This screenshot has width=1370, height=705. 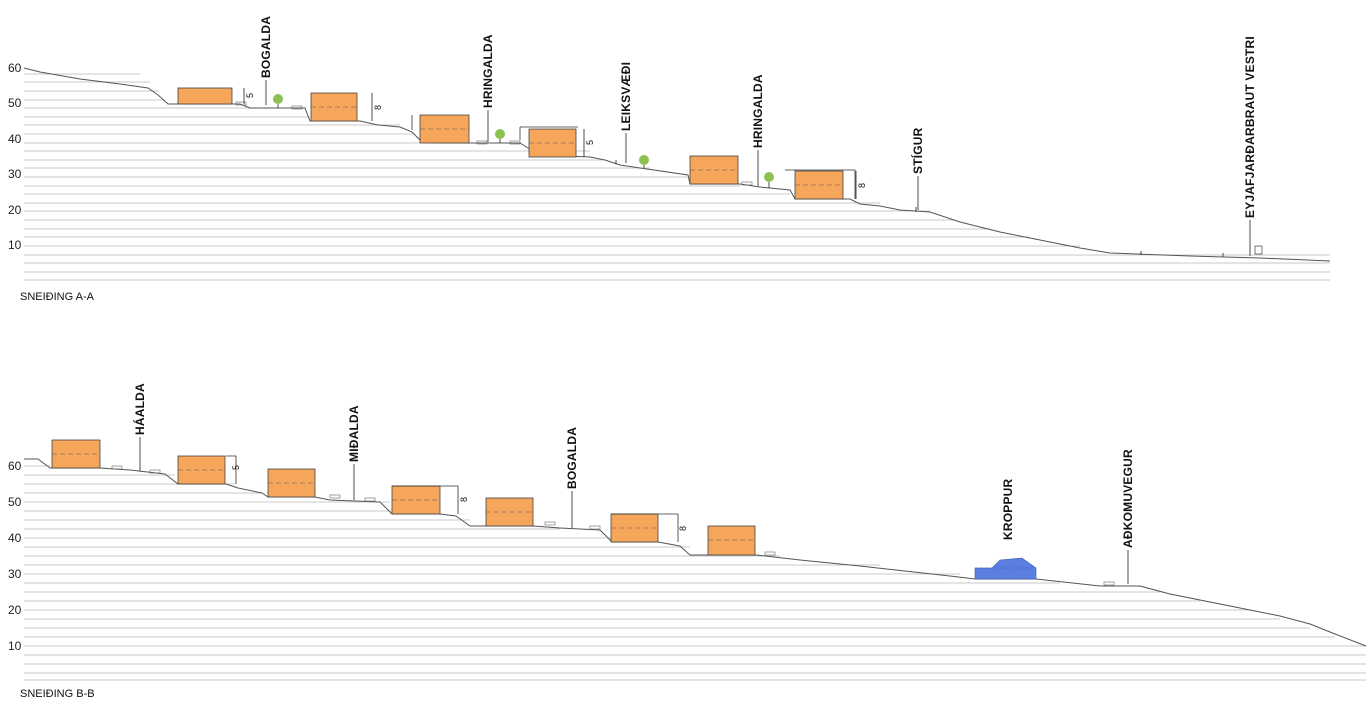 What do you see at coordinates (15, 610) in the screenshot?
I see `section-b-tick-20: 20` at bounding box center [15, 610].